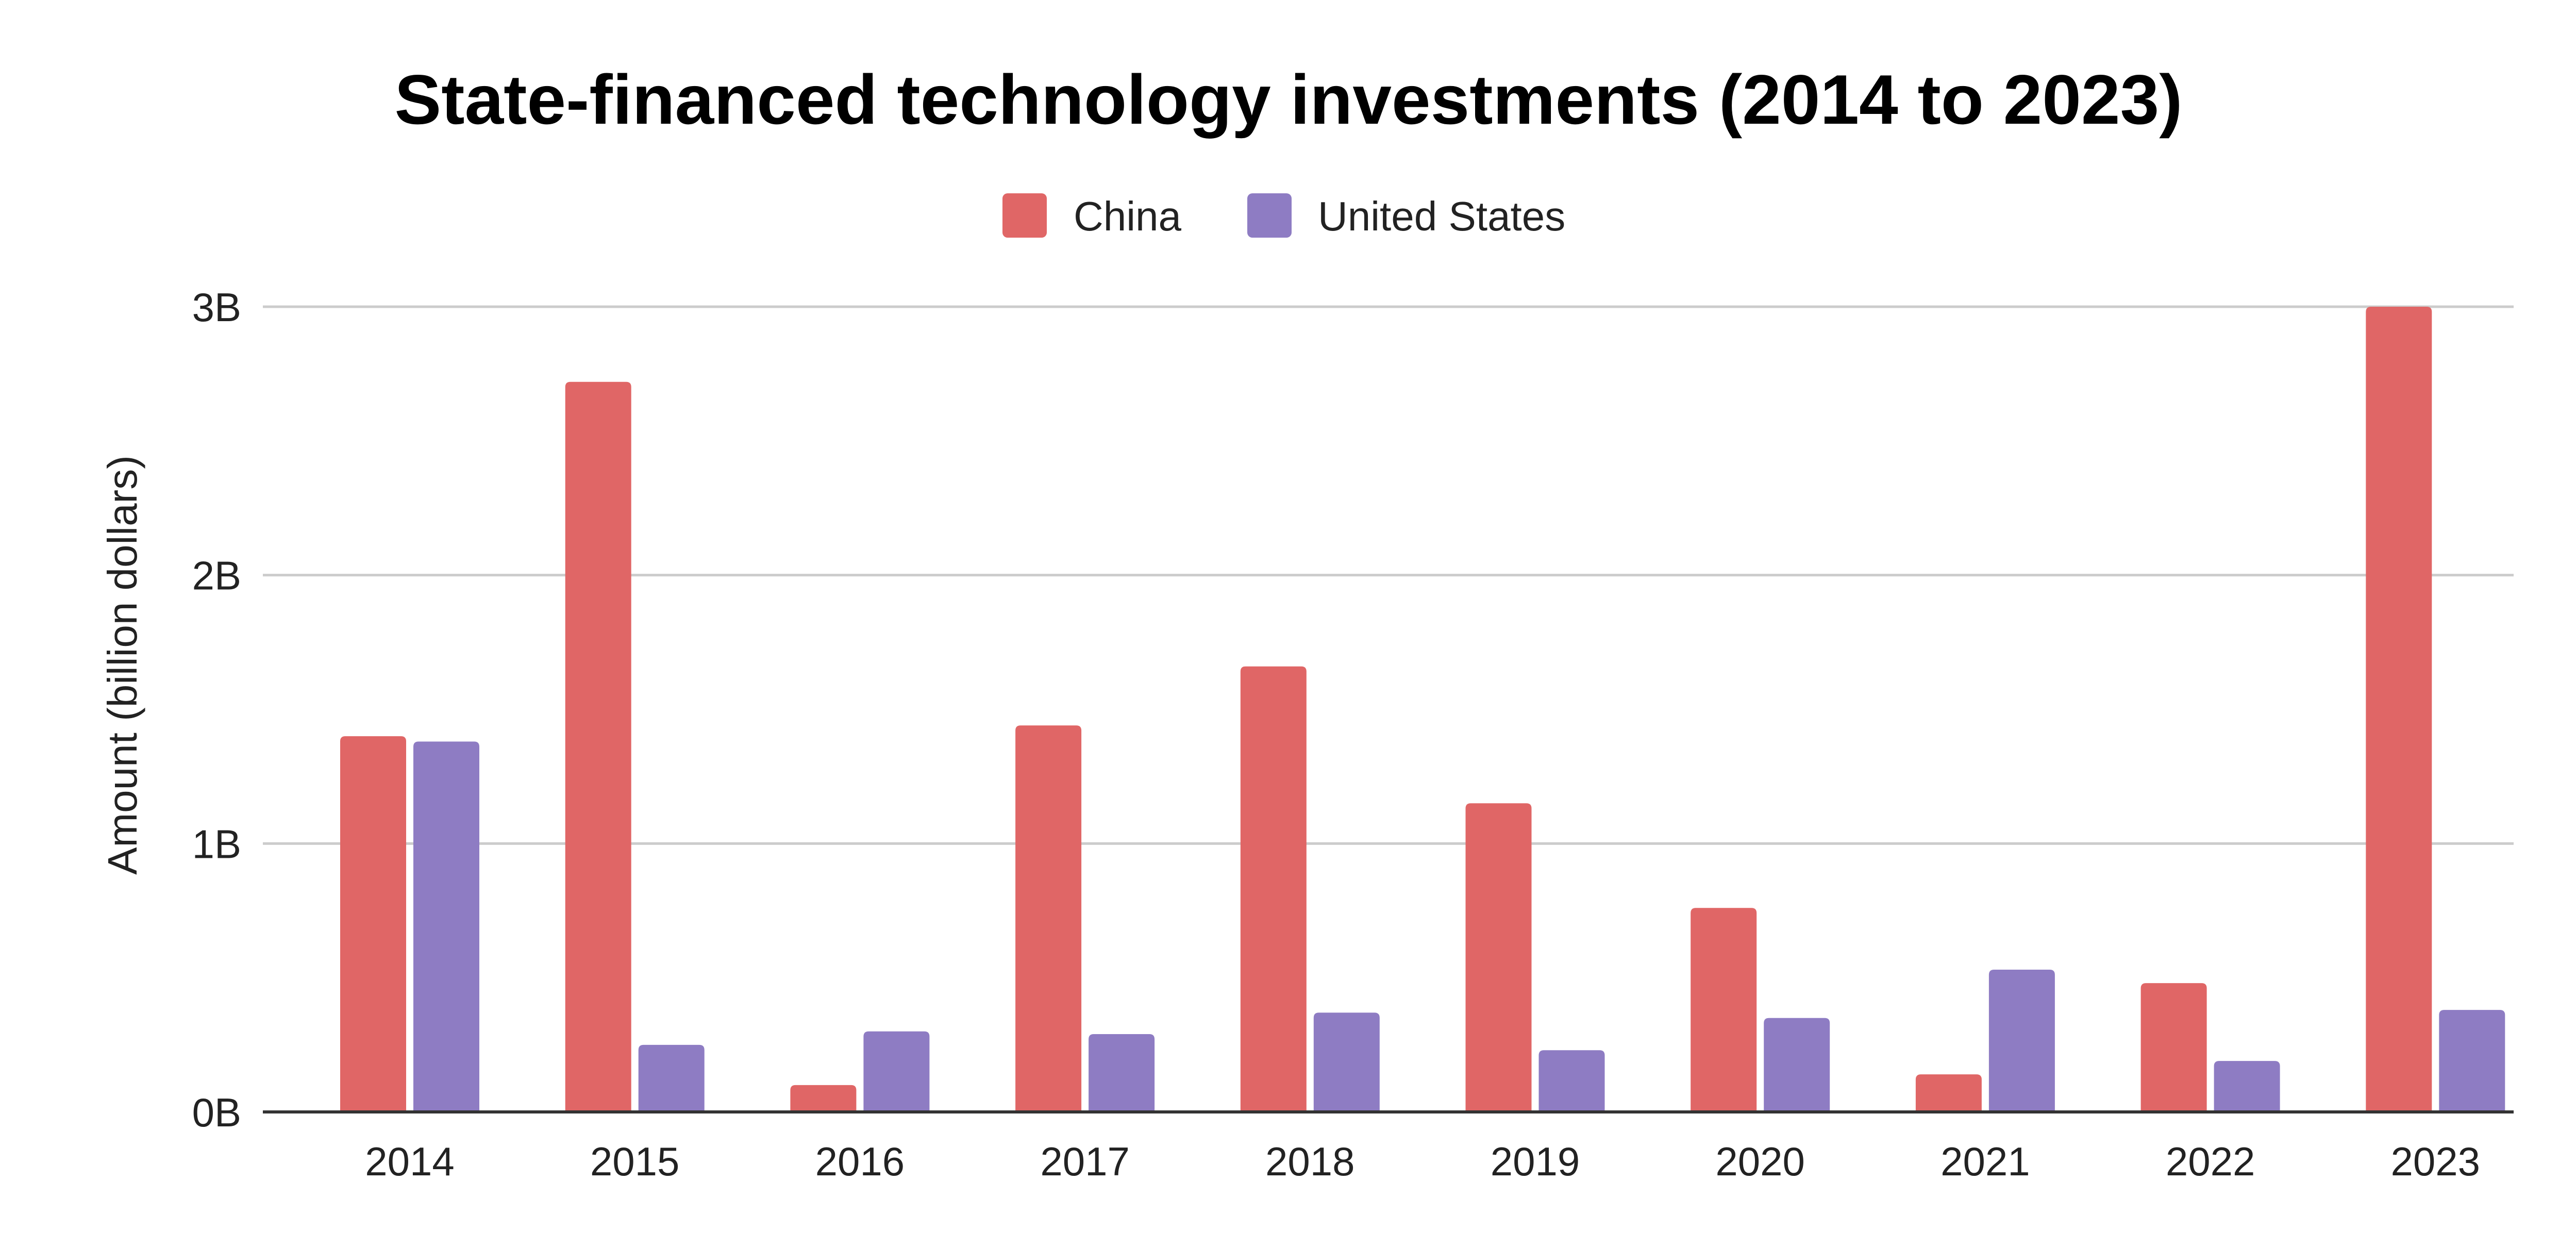 The image size is (2576, 1247). What do you see at coordinates (896, 1071) in the screenshot?
I see `bar-united-states-2016` at bounding box center [896, 1071].